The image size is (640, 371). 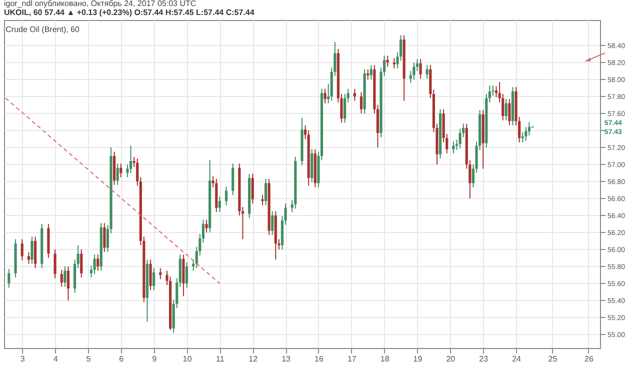 What do you see at coordinates (418, 359) in the screenshot?
I see `x-tick-label: 19` at bounding box center [418, 359].